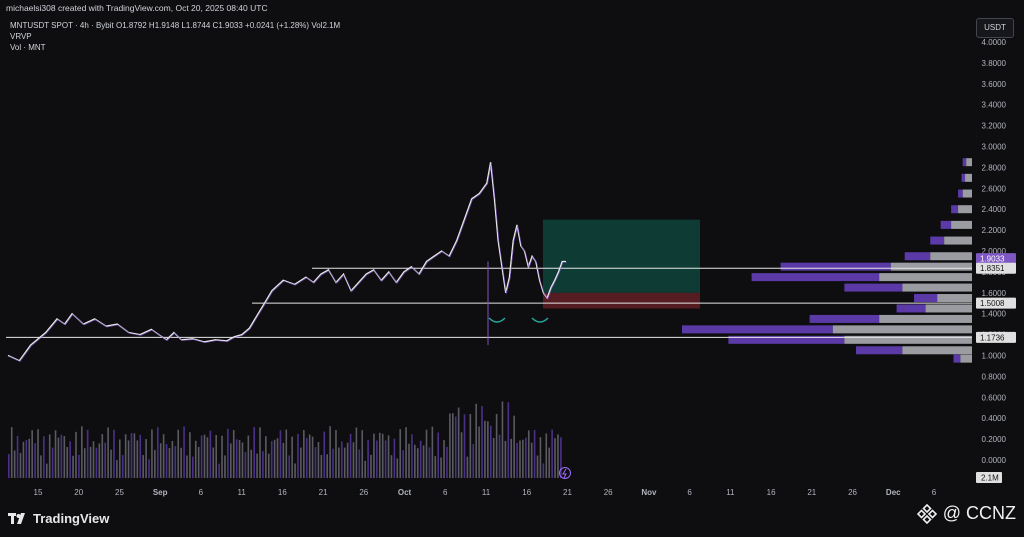  Describe the element at coordinates (995, 28) in the screenshot. I see `currency-button: USDT` at that location.